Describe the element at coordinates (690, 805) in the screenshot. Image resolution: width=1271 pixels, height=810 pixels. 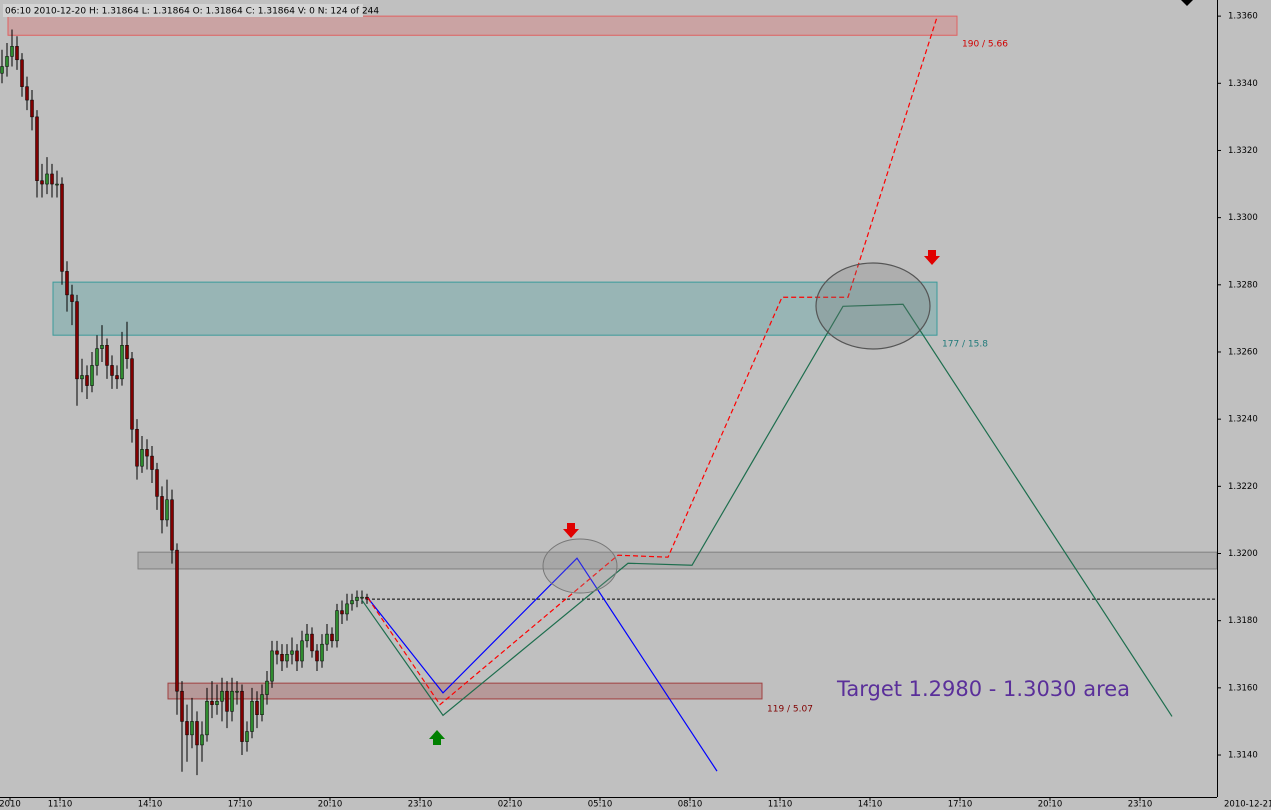
I see `x-tick-label: 08:10` at that location.